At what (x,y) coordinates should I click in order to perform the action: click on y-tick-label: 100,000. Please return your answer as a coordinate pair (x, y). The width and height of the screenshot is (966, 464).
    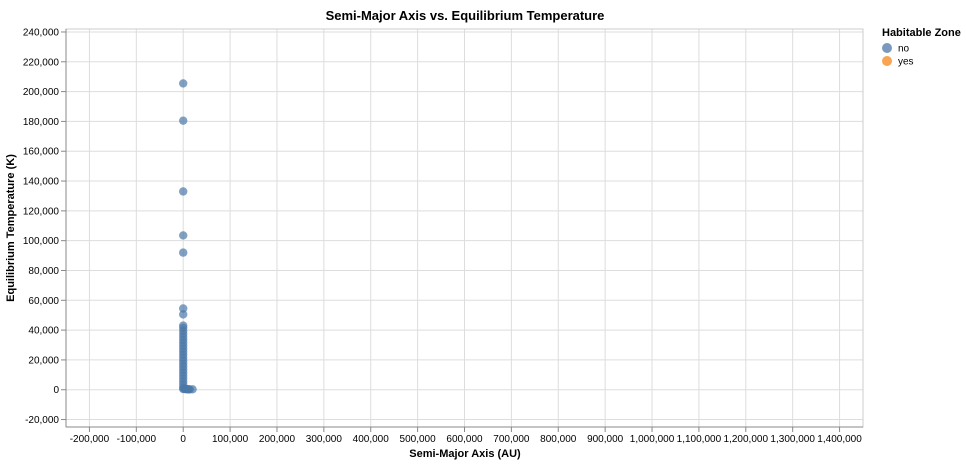
    Looking at the image, I should click on (41, 241).